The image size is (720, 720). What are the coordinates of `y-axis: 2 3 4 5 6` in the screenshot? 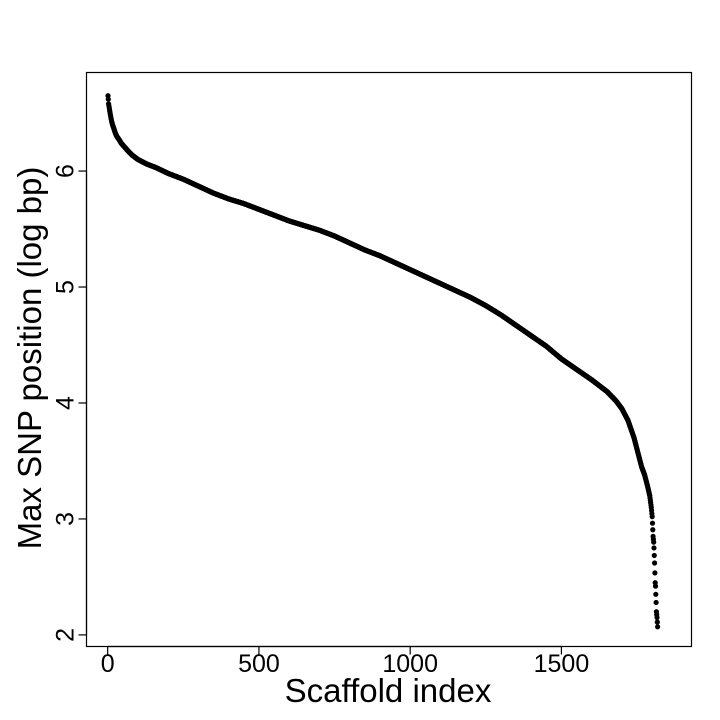 It's located at (70, 403).